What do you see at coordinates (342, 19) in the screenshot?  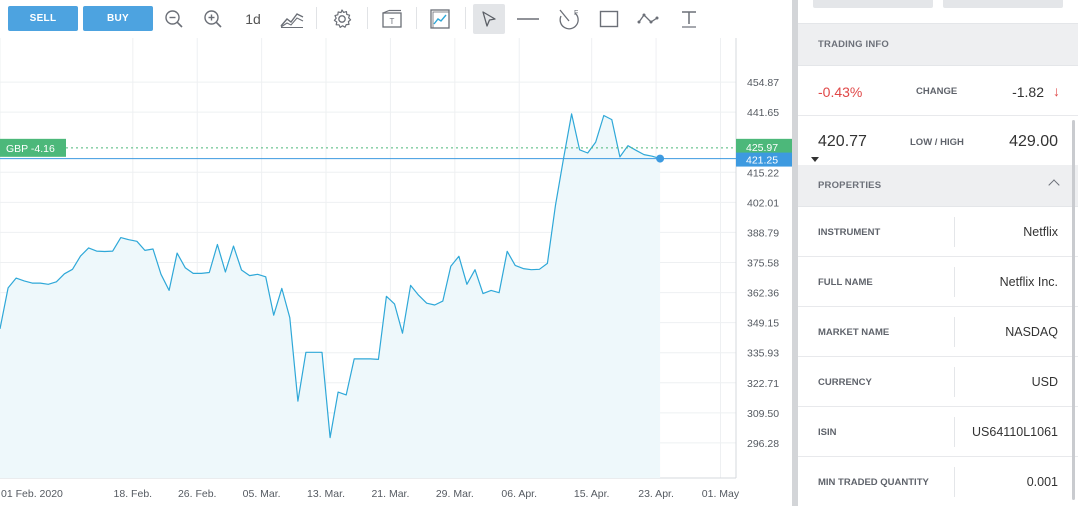 I see `gear-icon` at bounding box center [342, 19].